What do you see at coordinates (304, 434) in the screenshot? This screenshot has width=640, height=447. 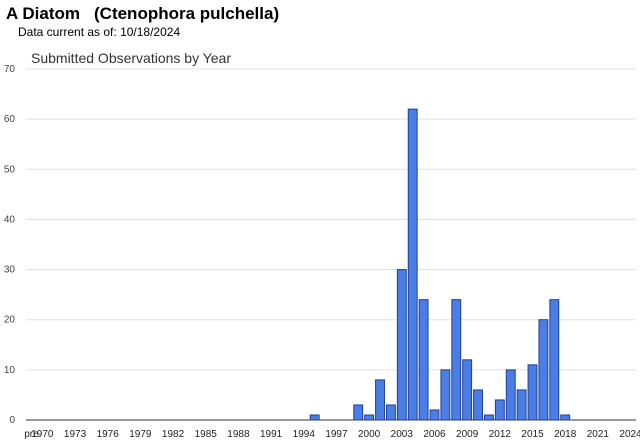 I see `x-tick-label-1994: 1994` at bounding box center [304, 434].